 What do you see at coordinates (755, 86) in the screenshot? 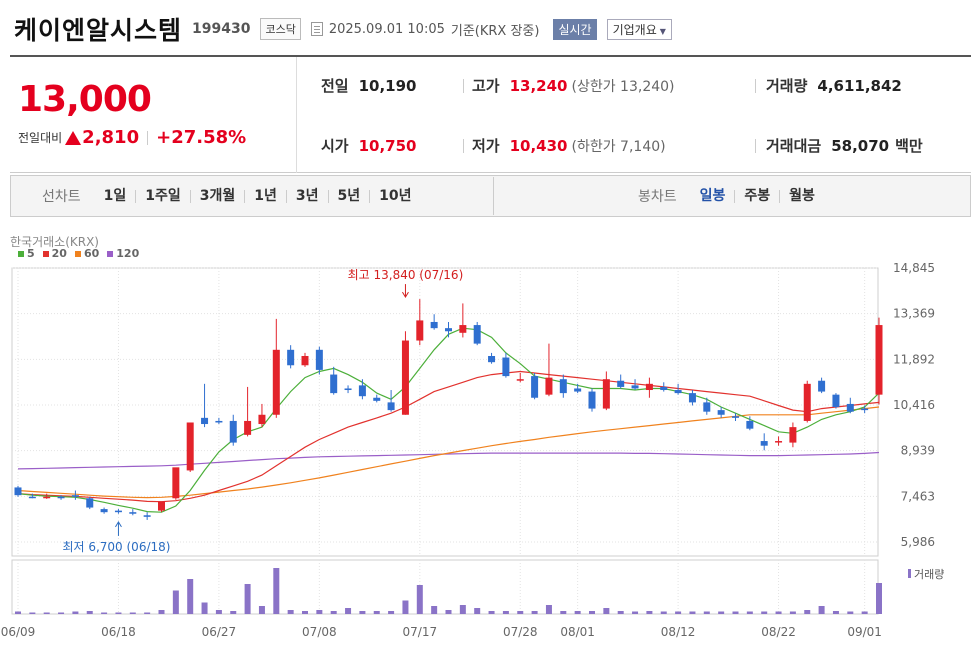
I see `divider` at bounding box center [755, 86].